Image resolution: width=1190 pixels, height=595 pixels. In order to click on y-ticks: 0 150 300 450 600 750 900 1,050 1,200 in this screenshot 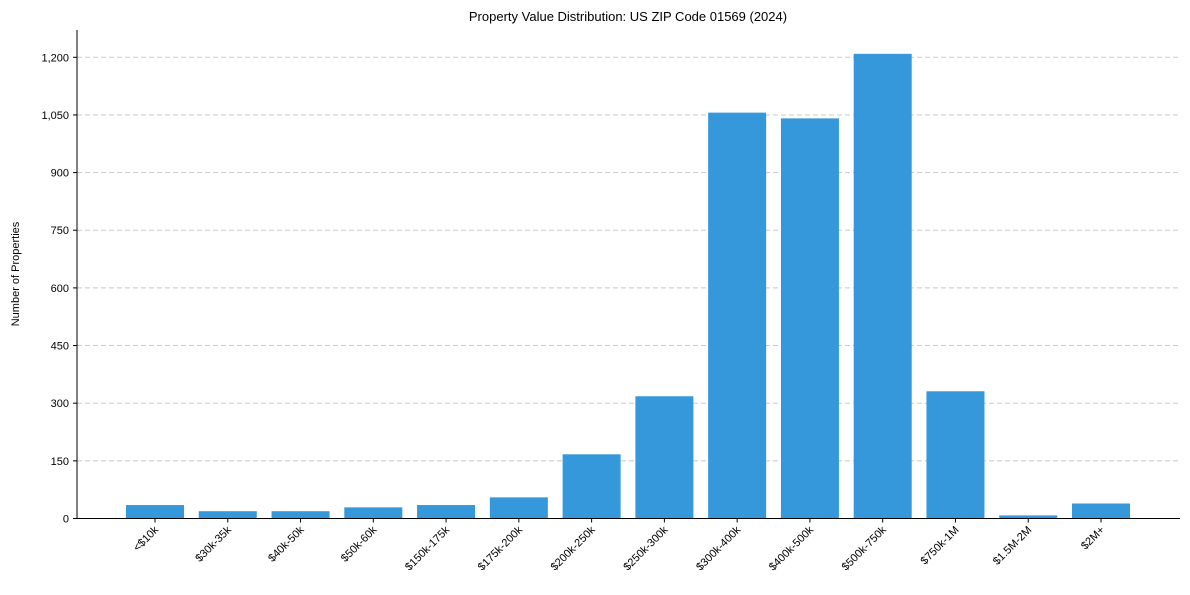, I will do `click(59, 289)`.